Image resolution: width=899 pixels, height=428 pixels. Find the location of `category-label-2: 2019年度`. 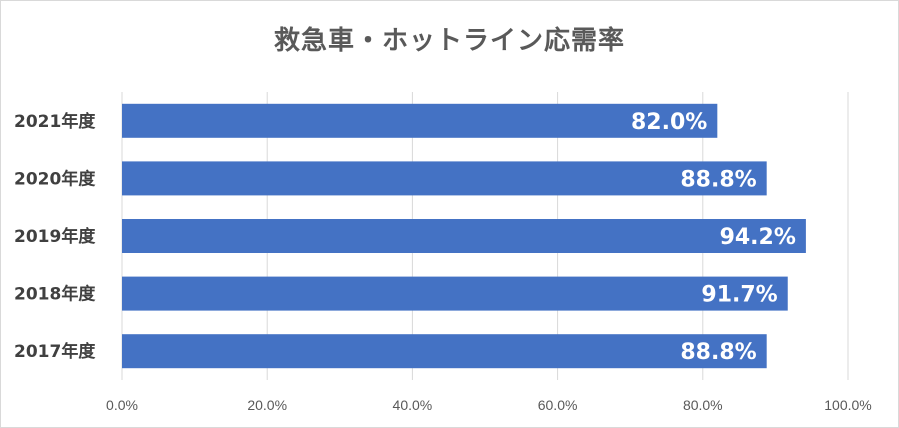

category-label-2: 2019年度 is located at coordinates (55, 236).